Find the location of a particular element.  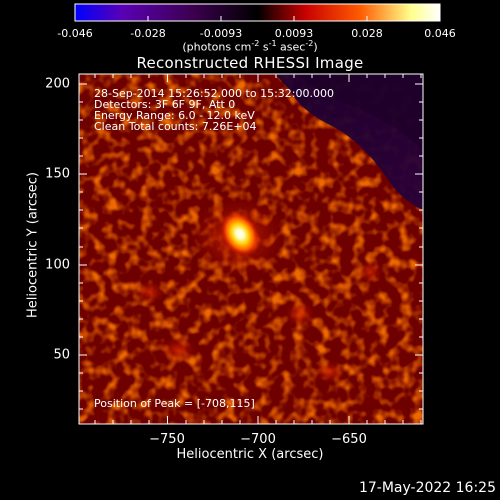

colorbar-tick-label: 0.0093 is located at coordinates (294, 33).